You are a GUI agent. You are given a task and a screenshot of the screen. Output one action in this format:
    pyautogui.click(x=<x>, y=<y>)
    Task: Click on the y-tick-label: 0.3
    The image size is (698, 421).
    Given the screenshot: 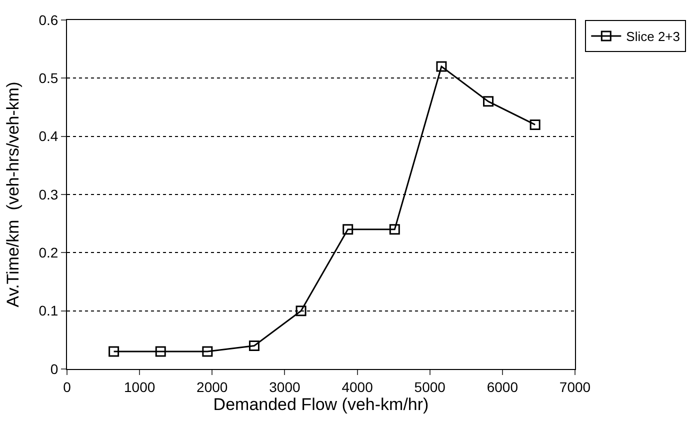 What is the action you would take?
    pyautogui.click(x=48, y=194)
    